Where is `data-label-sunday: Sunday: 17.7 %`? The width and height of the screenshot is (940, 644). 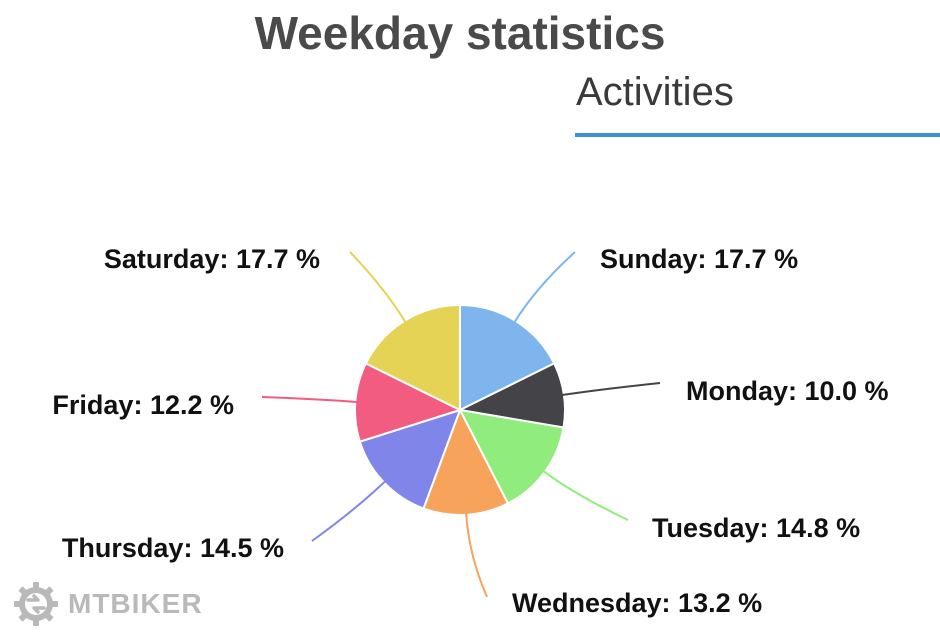
data-label-sunday: Sunday: 17.7 % is located at coordinates (699, 259).